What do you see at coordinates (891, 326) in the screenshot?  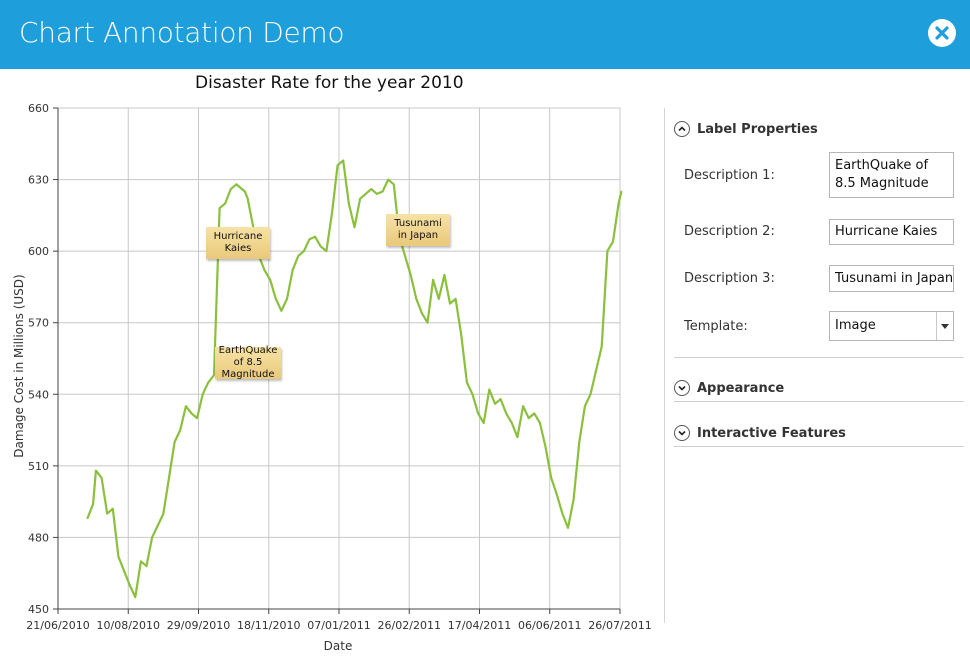 I see `template-select: Image` at bounding box center [891, 326].